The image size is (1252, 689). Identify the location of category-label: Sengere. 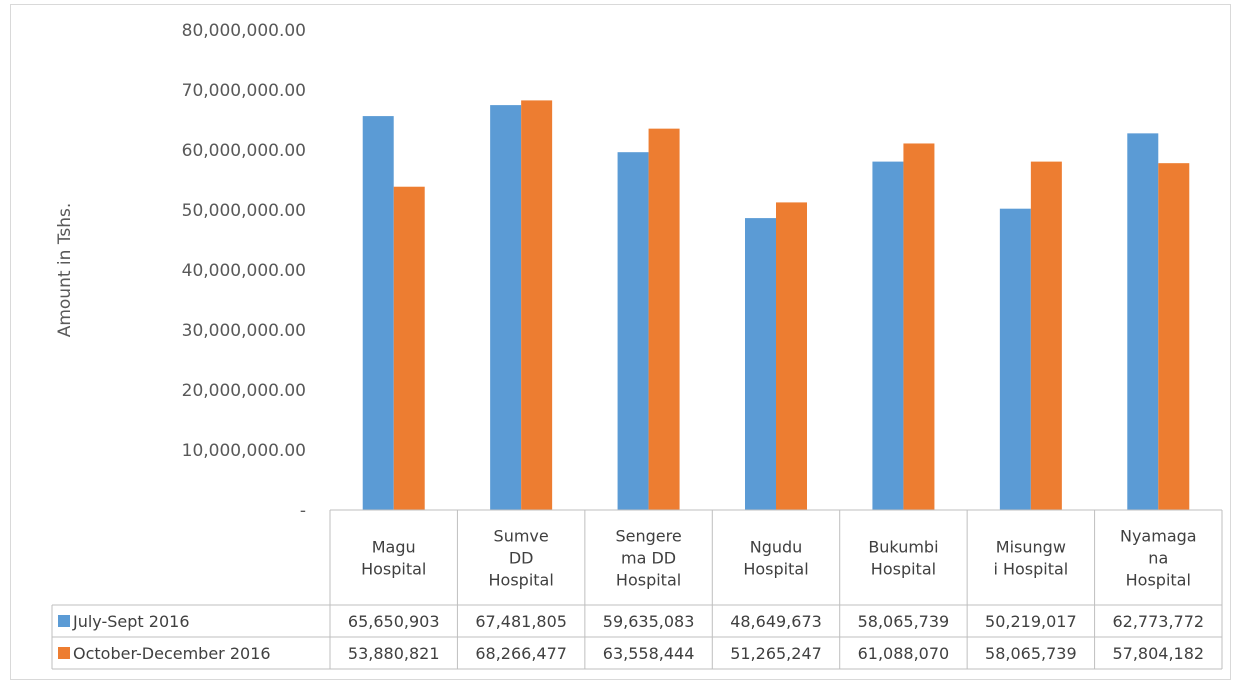
(648, 536).